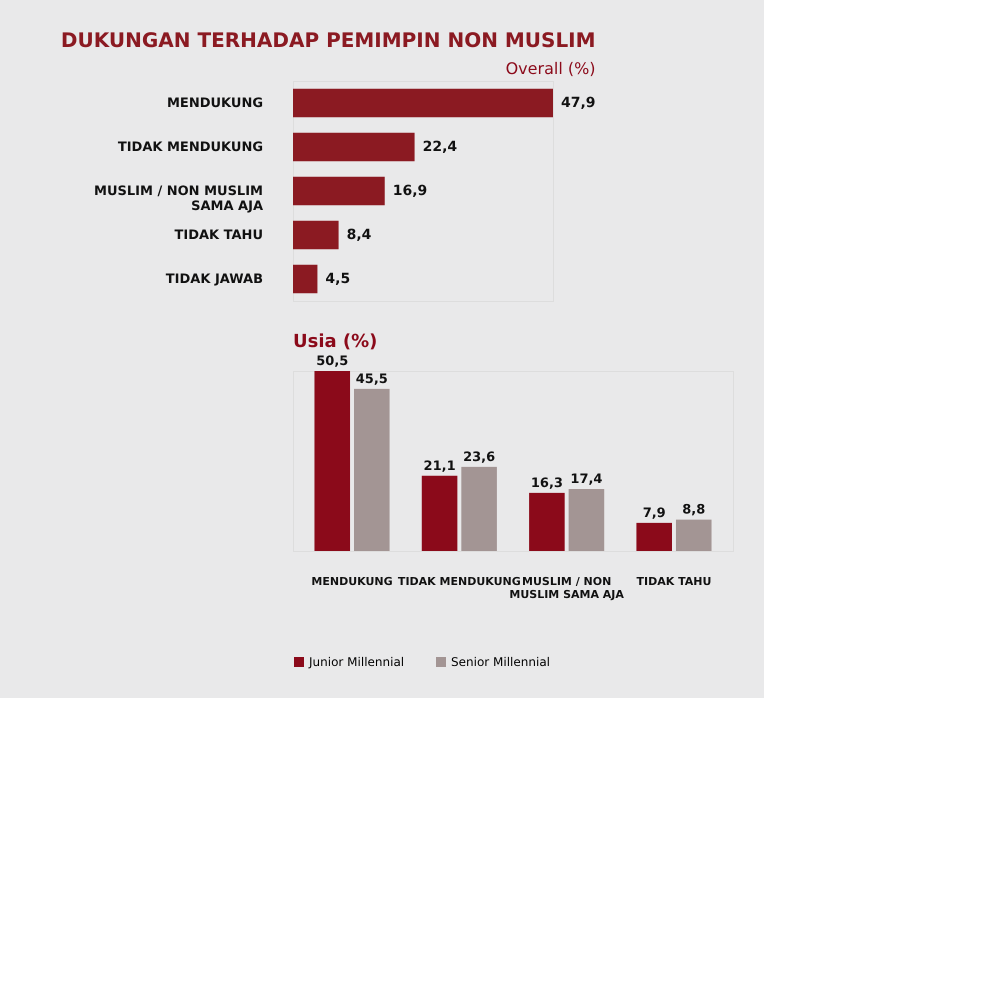 The height and width of the screenshot is (1000, 1000). What do you see at coordinates (440, 147) in the screenshot?
I see `data-label: 22,4` at bounding box center [440, 147].